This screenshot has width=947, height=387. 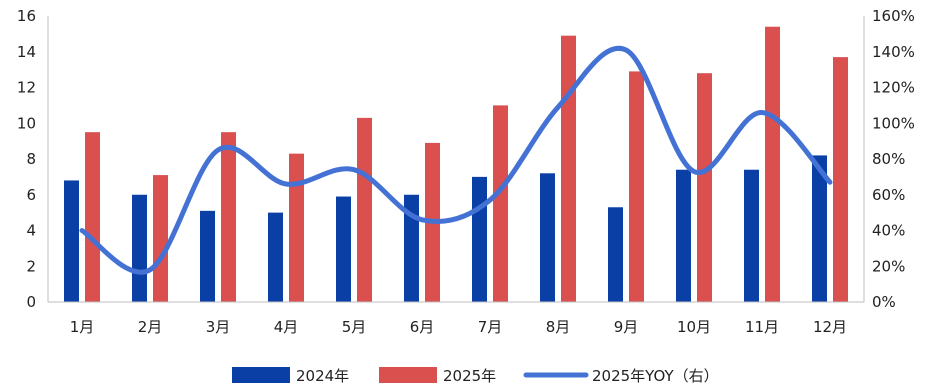 I want to click on right-tick-label: 160%, so click(x=893, y=16).